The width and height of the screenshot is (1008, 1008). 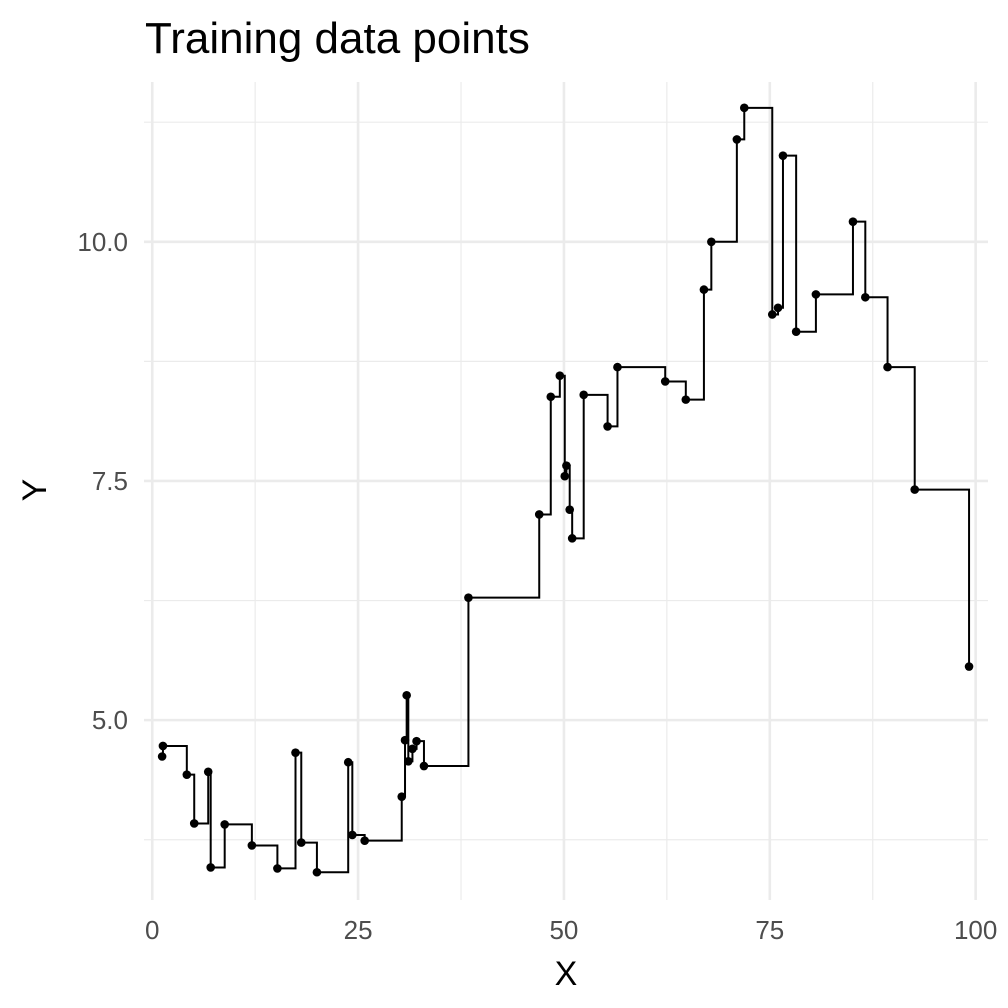 What do you see at coordinates (152, 930) in the screenshot?
I see `x-tick-label: 0` at bounding box center [152, 930].